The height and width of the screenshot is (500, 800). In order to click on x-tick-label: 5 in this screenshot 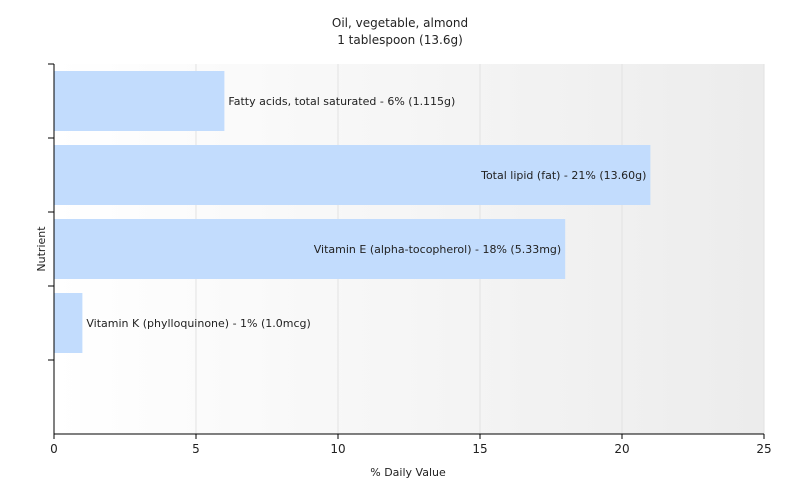, I will do `click(196, 449)`.